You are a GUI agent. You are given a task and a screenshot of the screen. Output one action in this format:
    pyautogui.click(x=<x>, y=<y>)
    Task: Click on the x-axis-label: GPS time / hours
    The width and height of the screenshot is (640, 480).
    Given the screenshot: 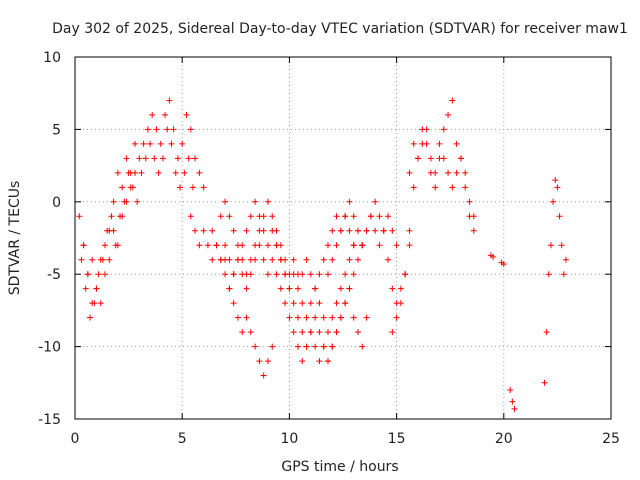 What is the action you would take?
    pyautogui.click(x=339, y=467)
    